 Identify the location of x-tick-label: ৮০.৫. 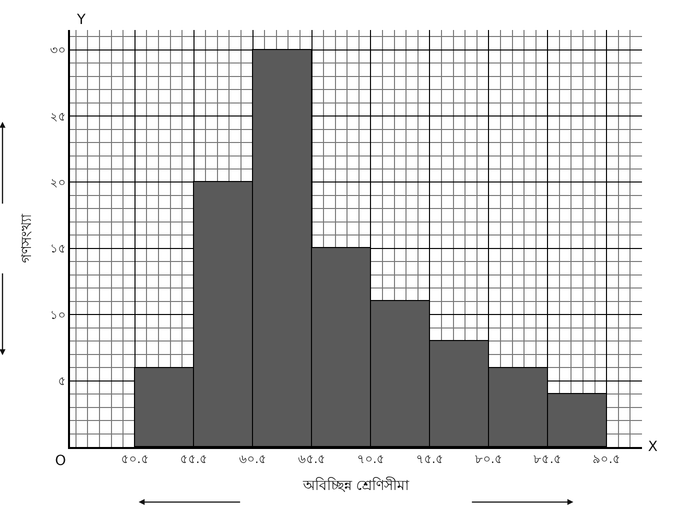
(488, 459).